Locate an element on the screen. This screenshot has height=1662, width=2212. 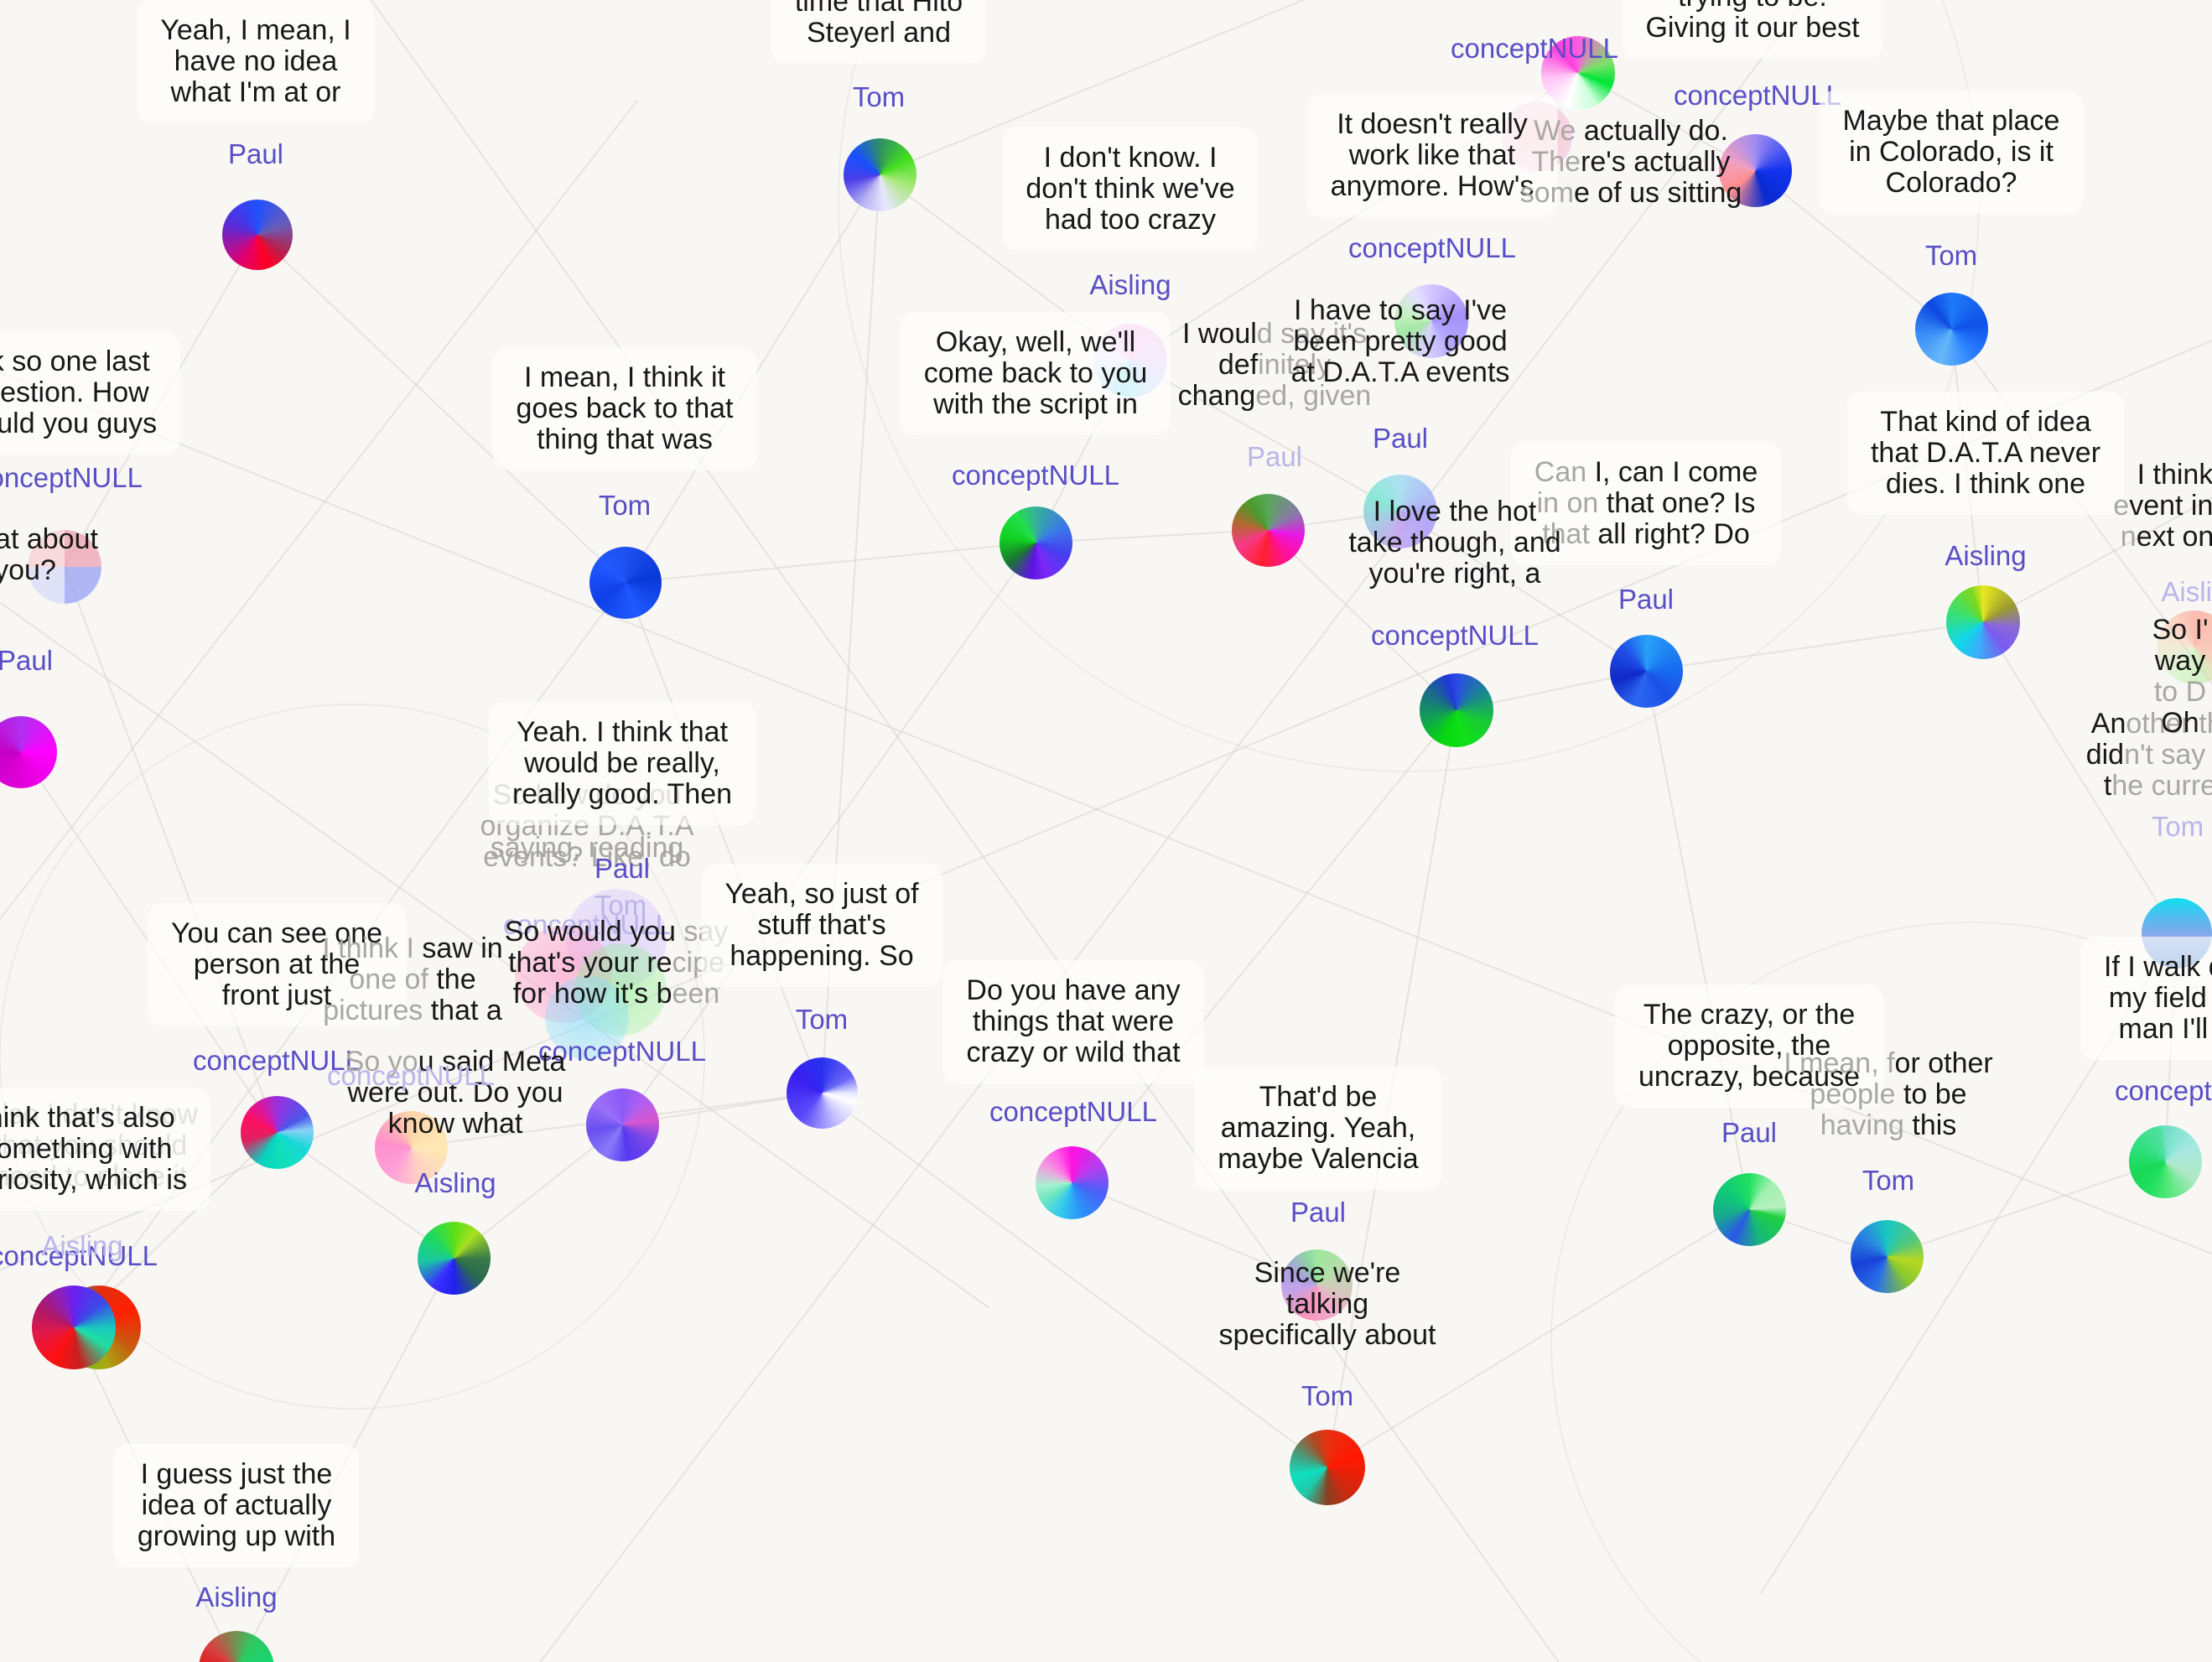
faded-text-segment: having is located at coordinates (1862, 1125).